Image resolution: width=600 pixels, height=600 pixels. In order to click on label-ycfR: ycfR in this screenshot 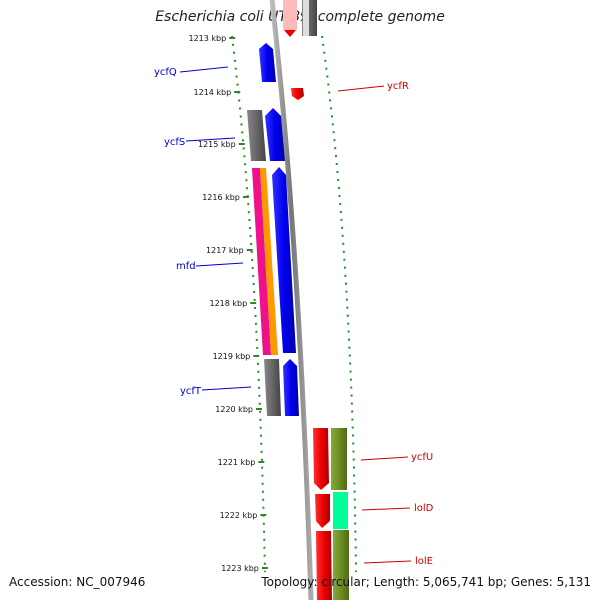, I will do `click(398, 86)`.